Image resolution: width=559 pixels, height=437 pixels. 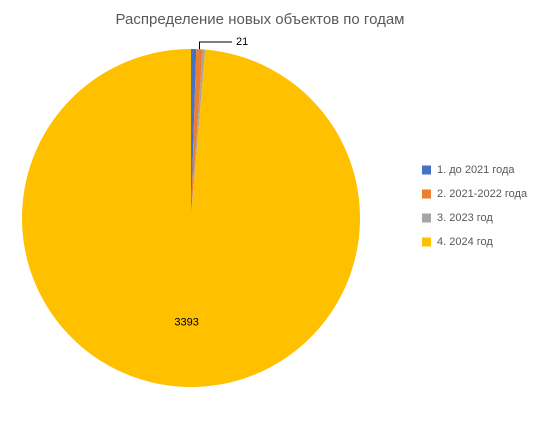 I want to click on legend-label: 4. 2024 год, so click(x=465, y=242).